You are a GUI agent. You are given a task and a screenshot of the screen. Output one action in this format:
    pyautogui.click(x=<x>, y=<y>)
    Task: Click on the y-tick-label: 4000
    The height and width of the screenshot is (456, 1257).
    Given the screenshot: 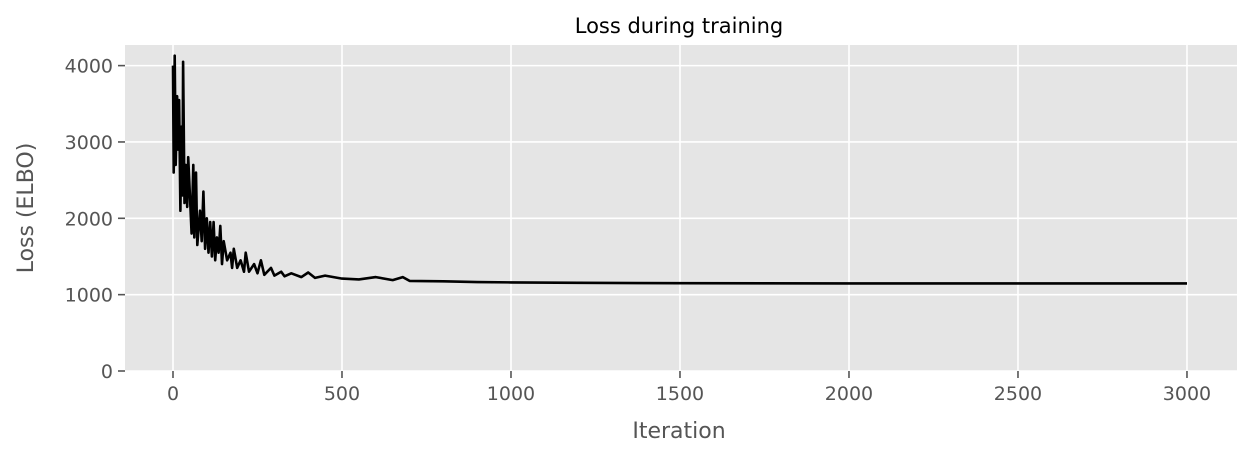 What is the action you would take?
    pyautogui.click(x=89, y=67)
    